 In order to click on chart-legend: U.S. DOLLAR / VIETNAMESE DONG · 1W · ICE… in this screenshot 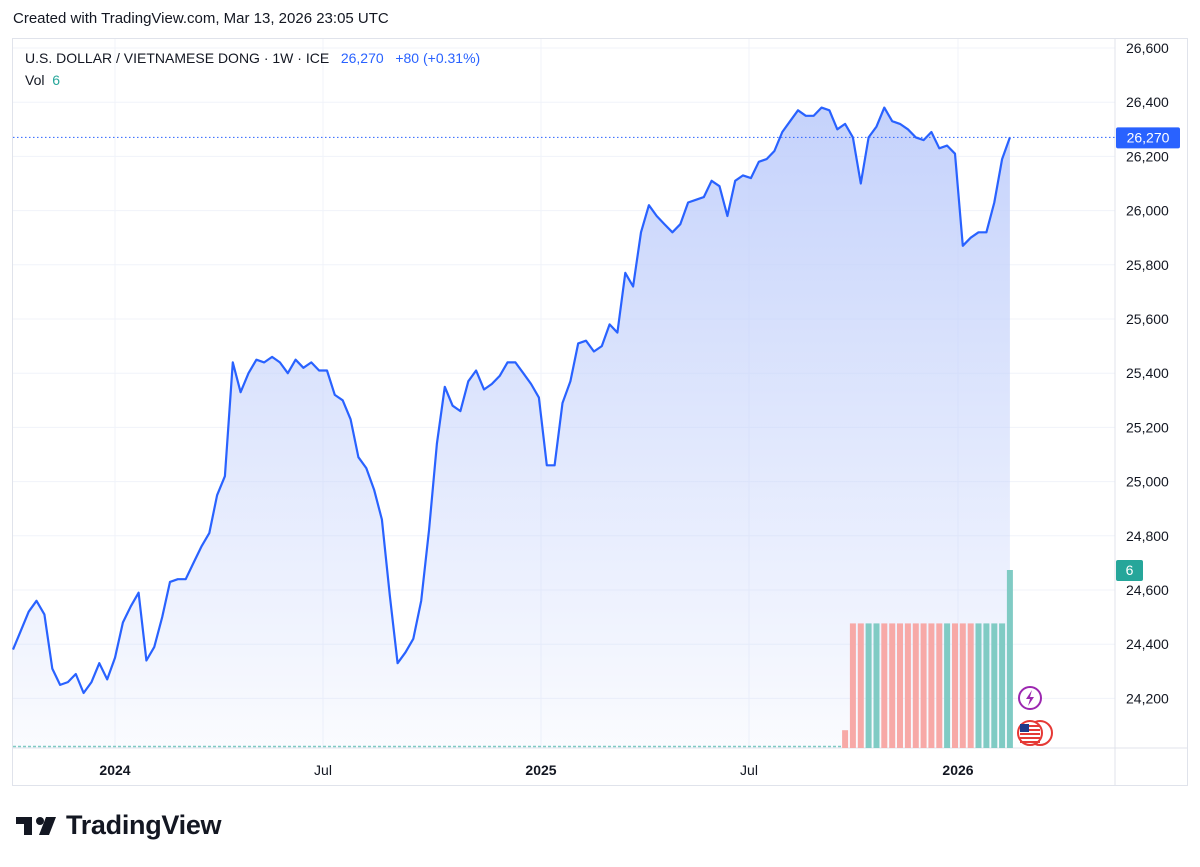, I will do `click(252, 69)`.